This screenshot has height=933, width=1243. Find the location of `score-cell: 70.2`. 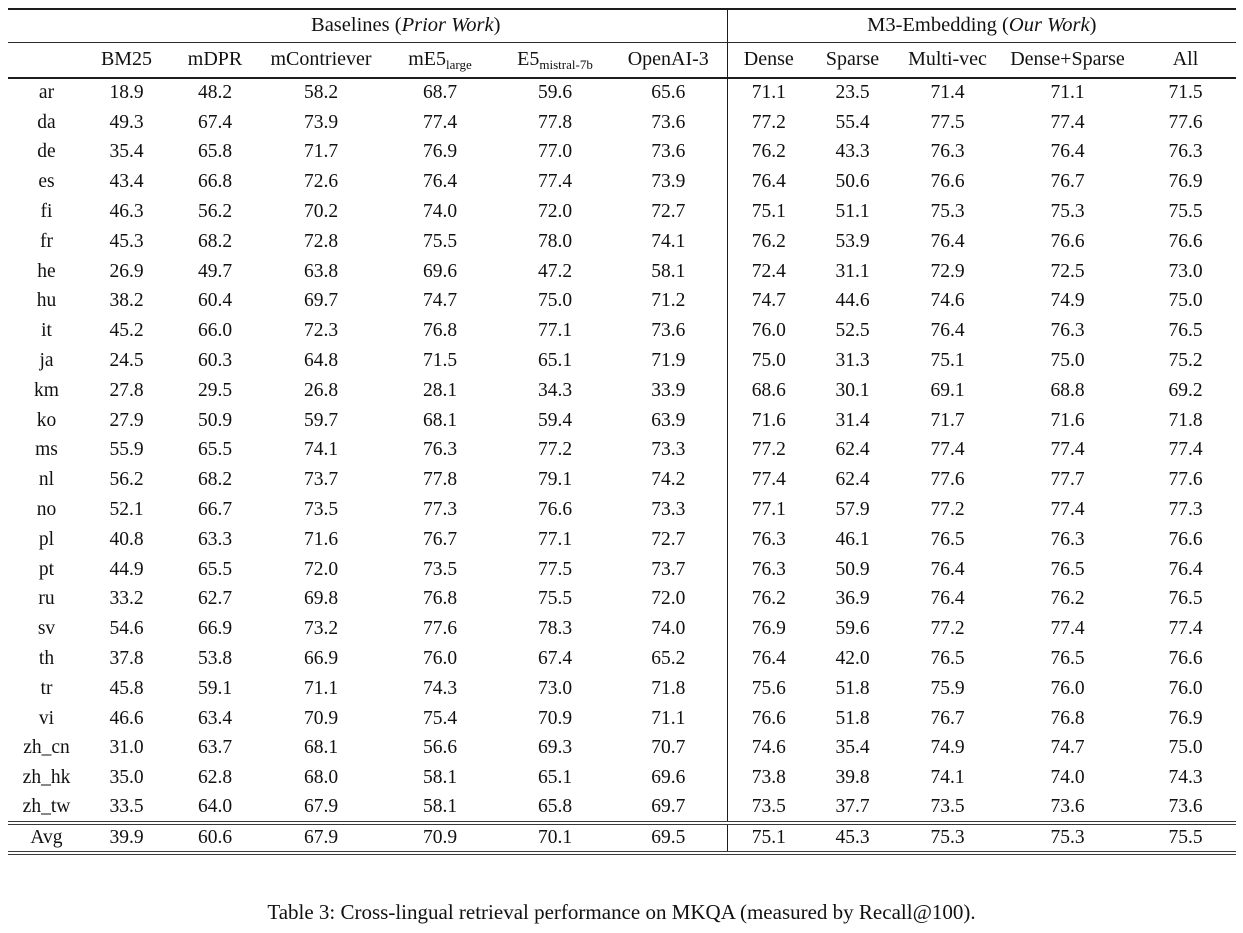

score-cell: 70.2 is located at coordinates (321, 212).